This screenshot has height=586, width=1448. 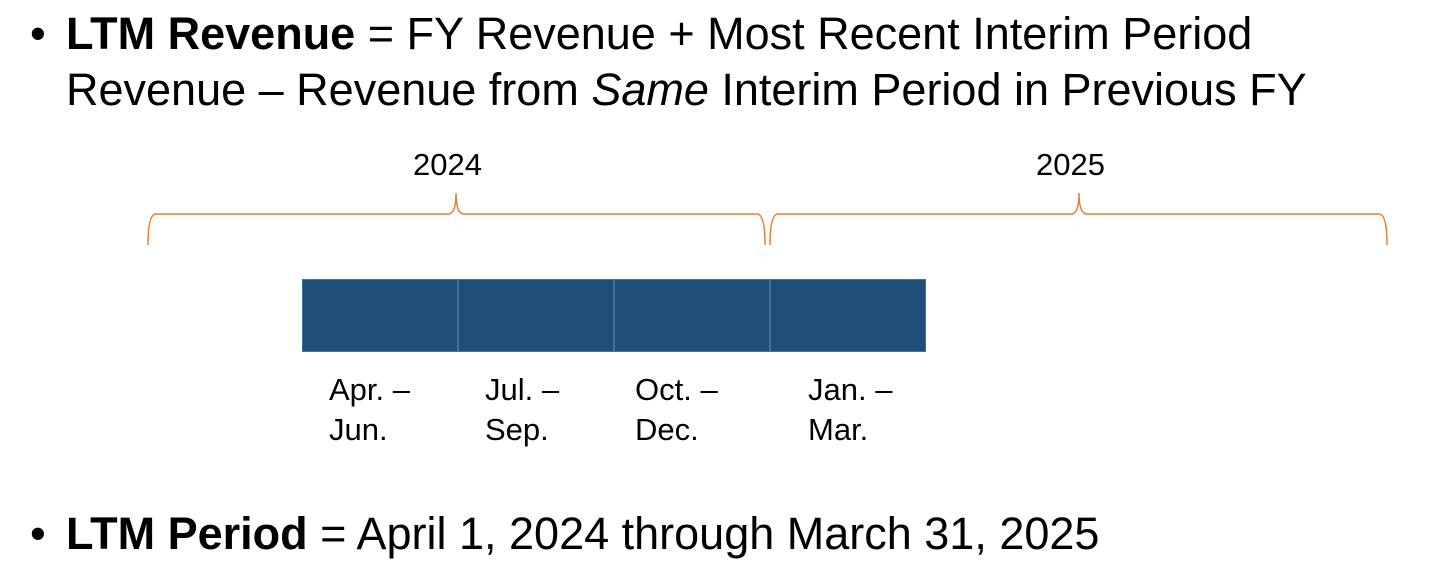 What do you see at coordinates (187, 533) in the screenshot?
I see `term-ltm-period: LTM Period` at bounding box center [187, 533].